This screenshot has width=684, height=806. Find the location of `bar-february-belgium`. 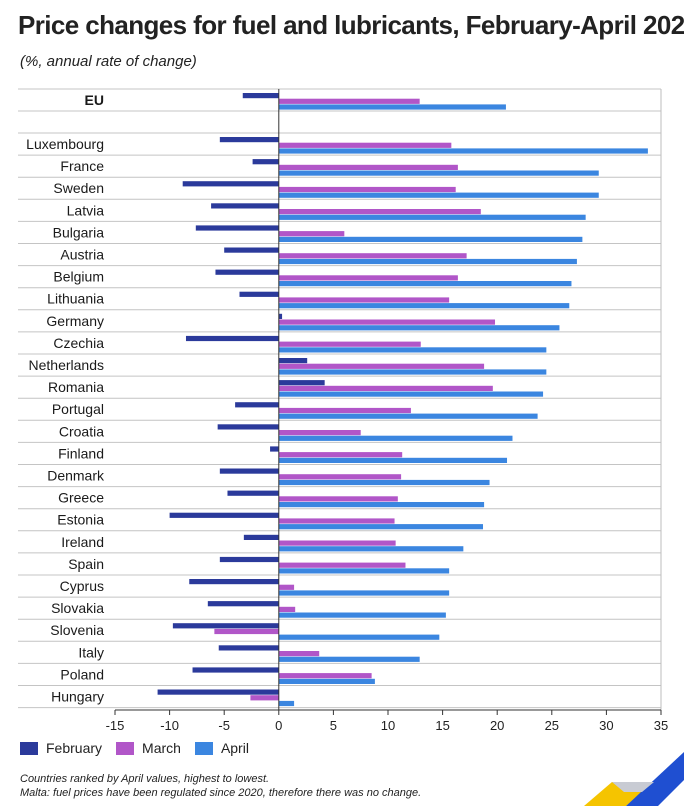

bar-february-belgium is located at coordinates (247, 272).